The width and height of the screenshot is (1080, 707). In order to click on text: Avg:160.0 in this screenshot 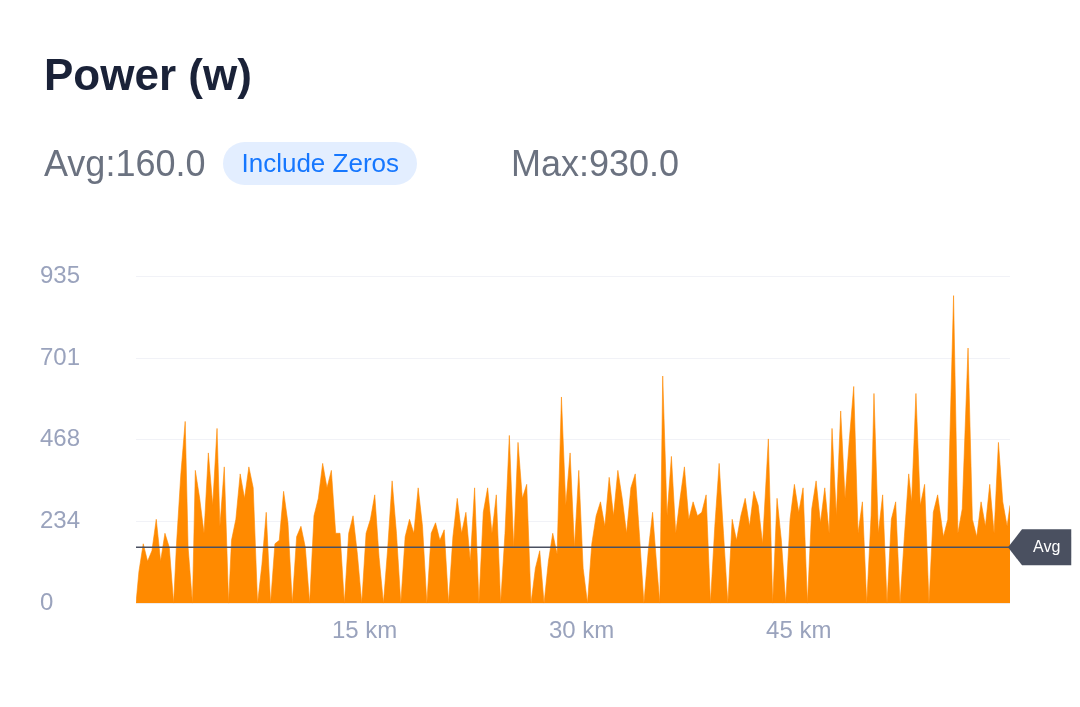, I will do `click(125, 163)`.